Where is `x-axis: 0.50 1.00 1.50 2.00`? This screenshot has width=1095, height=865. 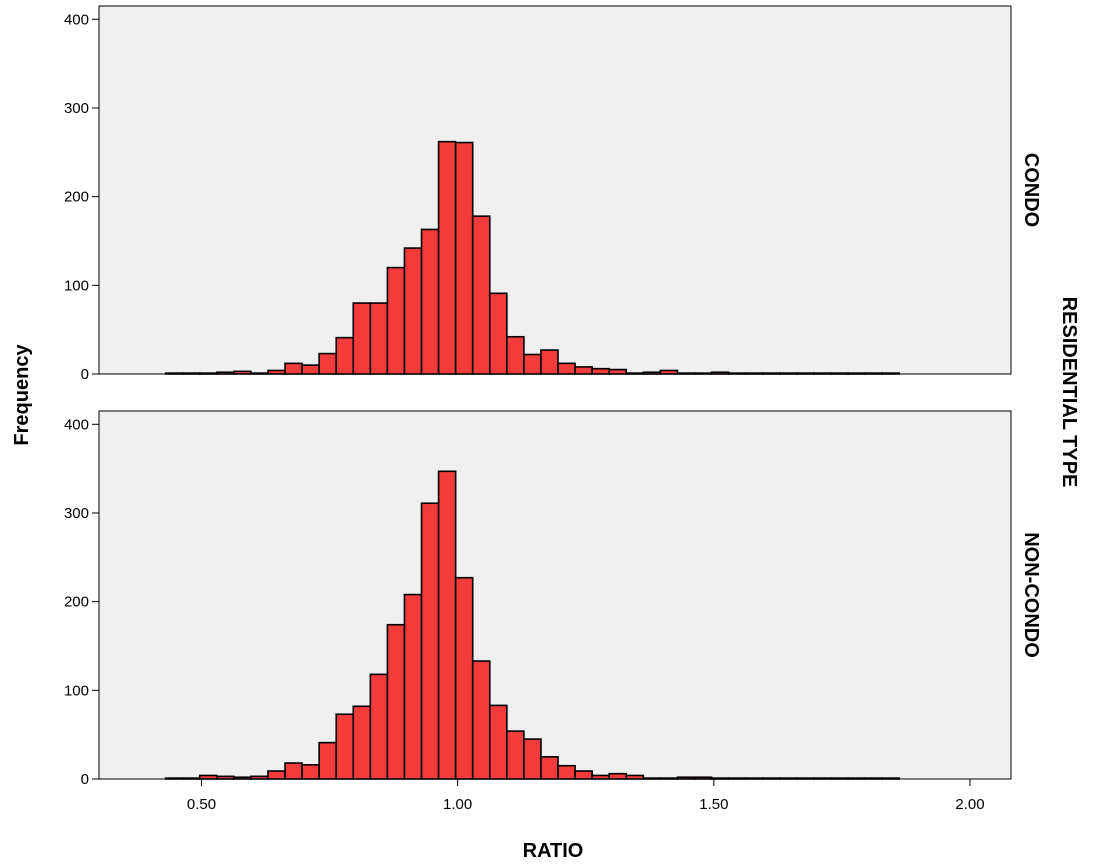
x-axis: 0.50 1.00 1.50 2.00 is located at coordinates (586, 796).